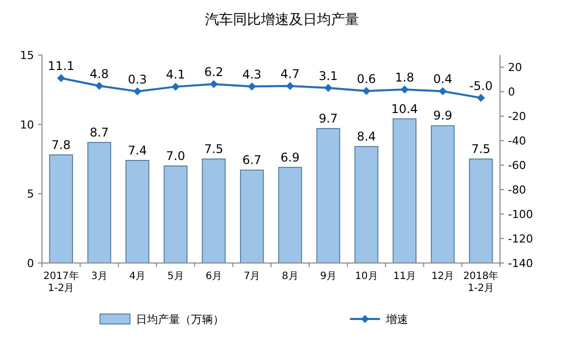  I want to click on data-label: 0.6, so click(366, 79).